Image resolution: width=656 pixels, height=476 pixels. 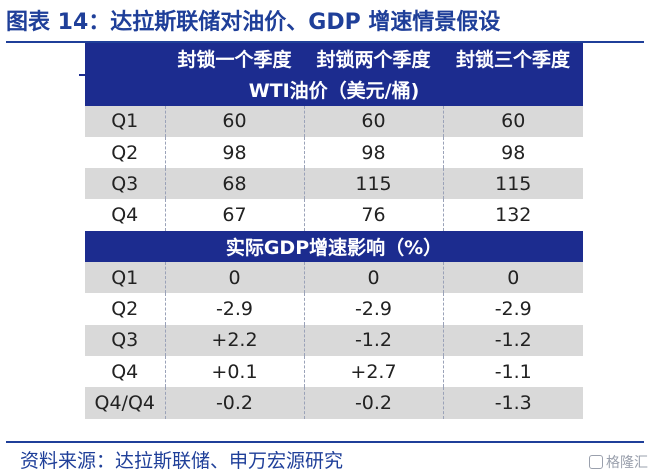 I want to click on column-header-1: 封锁一个季度, so click(x=234, y=59).